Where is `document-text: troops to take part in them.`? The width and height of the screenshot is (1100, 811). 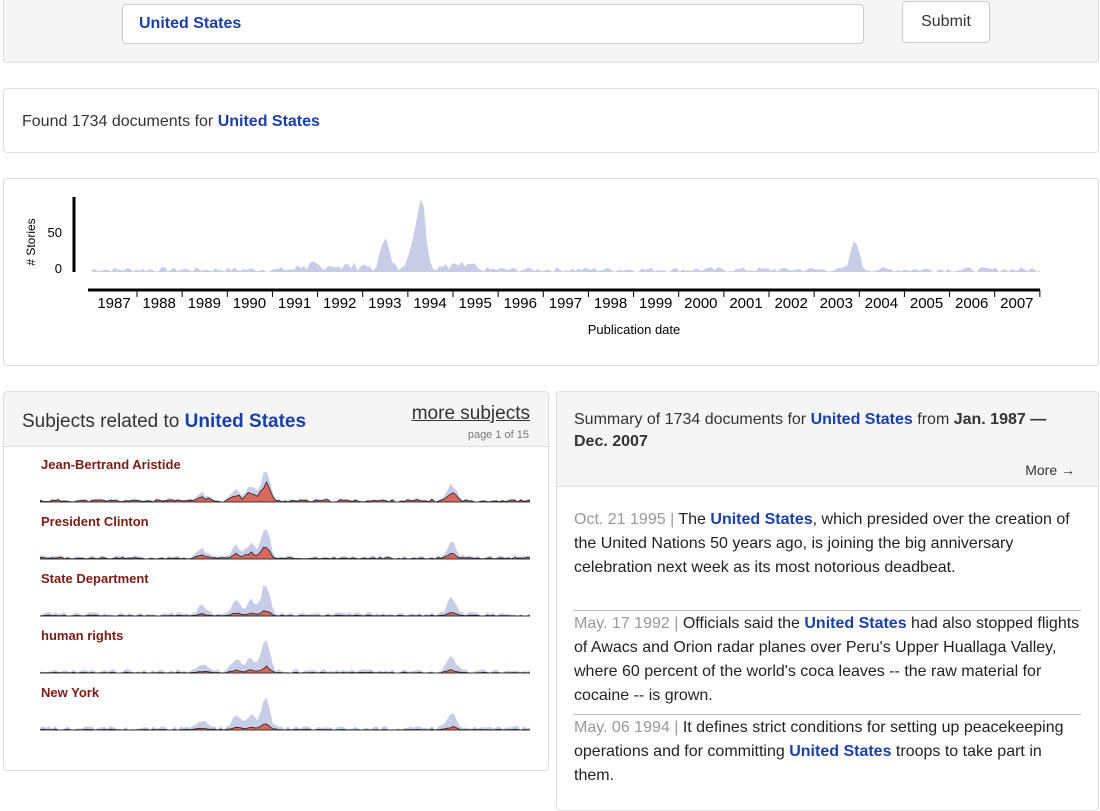 document-text: troops to take part in them. is located at coordinates (808, 763).